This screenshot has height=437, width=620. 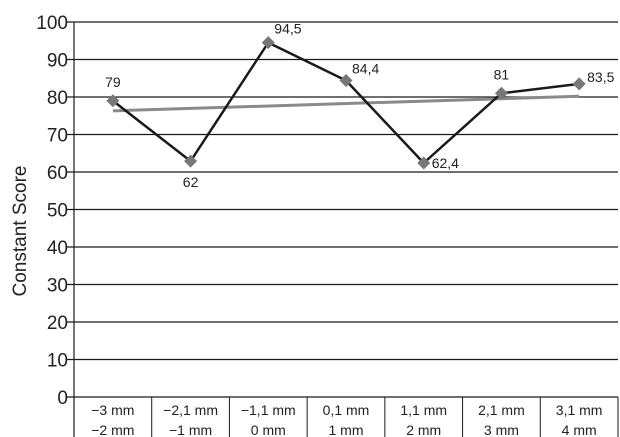 I want to click on data-label: 83,5, so click(x=600, y=77).